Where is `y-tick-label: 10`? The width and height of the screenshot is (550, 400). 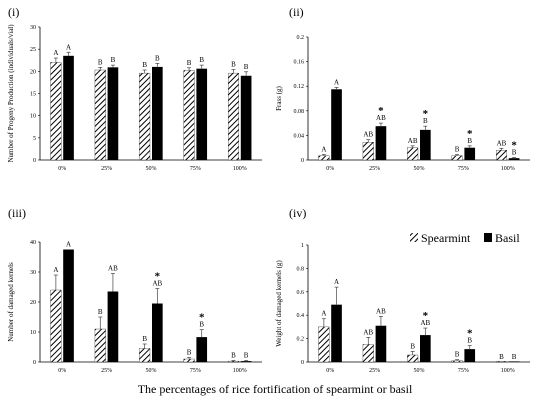 y-tick-label: 10 is located at coordinates (33, 333).